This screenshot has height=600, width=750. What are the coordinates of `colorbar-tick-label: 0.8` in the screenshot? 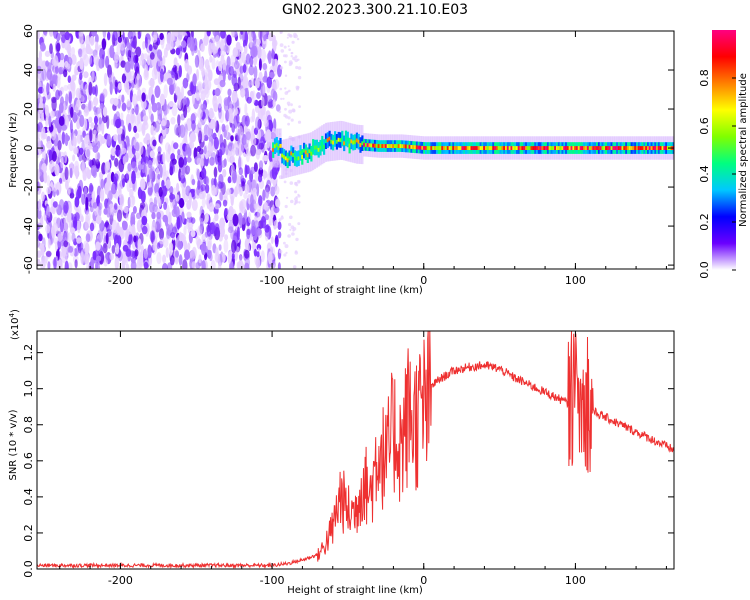 It's located at (704, 78).